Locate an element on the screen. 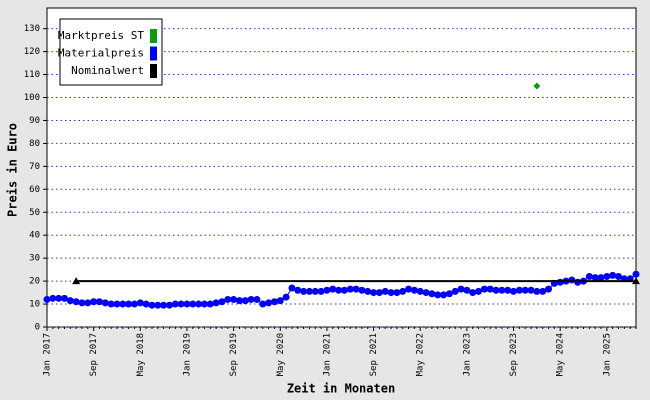 This screenshot has width=650, height=400. legend-label: Materialpreis is located at coordinates (101, 53).